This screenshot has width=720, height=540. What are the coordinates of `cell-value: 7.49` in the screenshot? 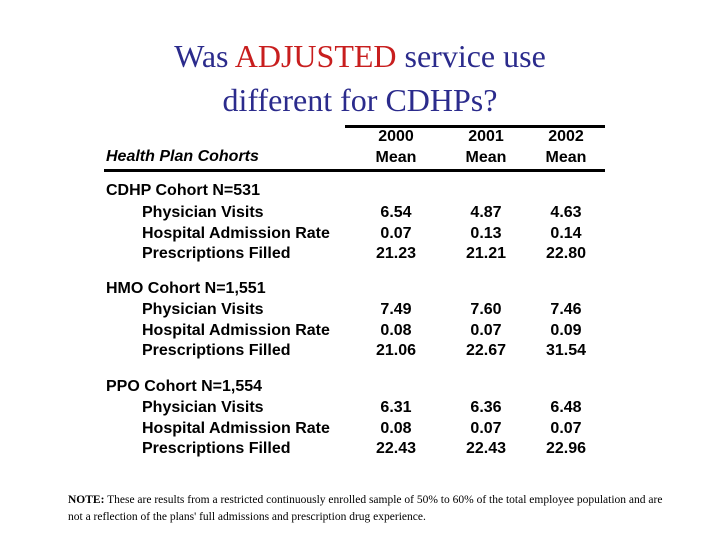 It's located at (396, 309).